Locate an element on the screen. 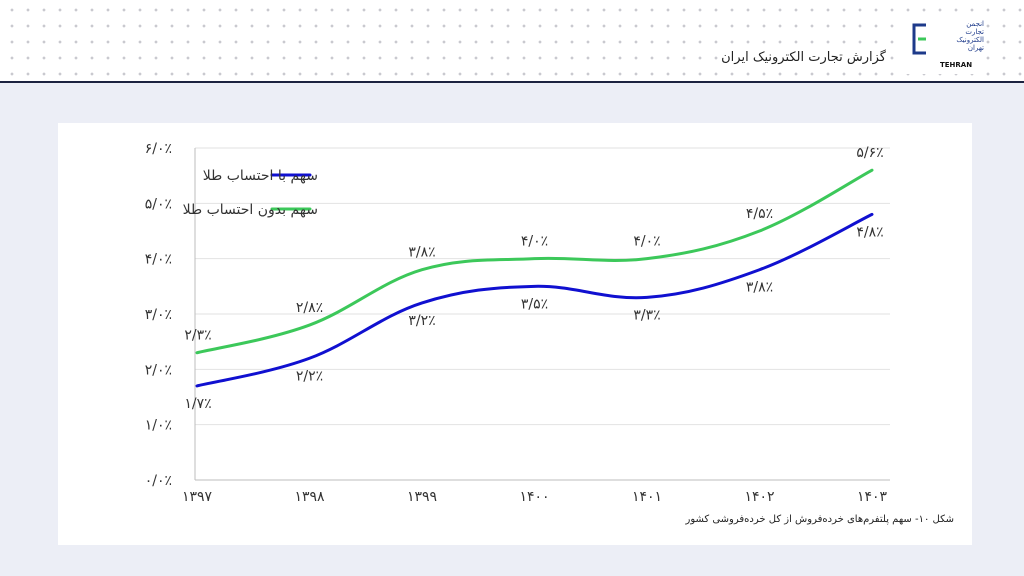 The height and width of the screenshot is (576, 1024). report-title: گزارش تجارت الکترونیک ایران is located at coordinates (803, 57).